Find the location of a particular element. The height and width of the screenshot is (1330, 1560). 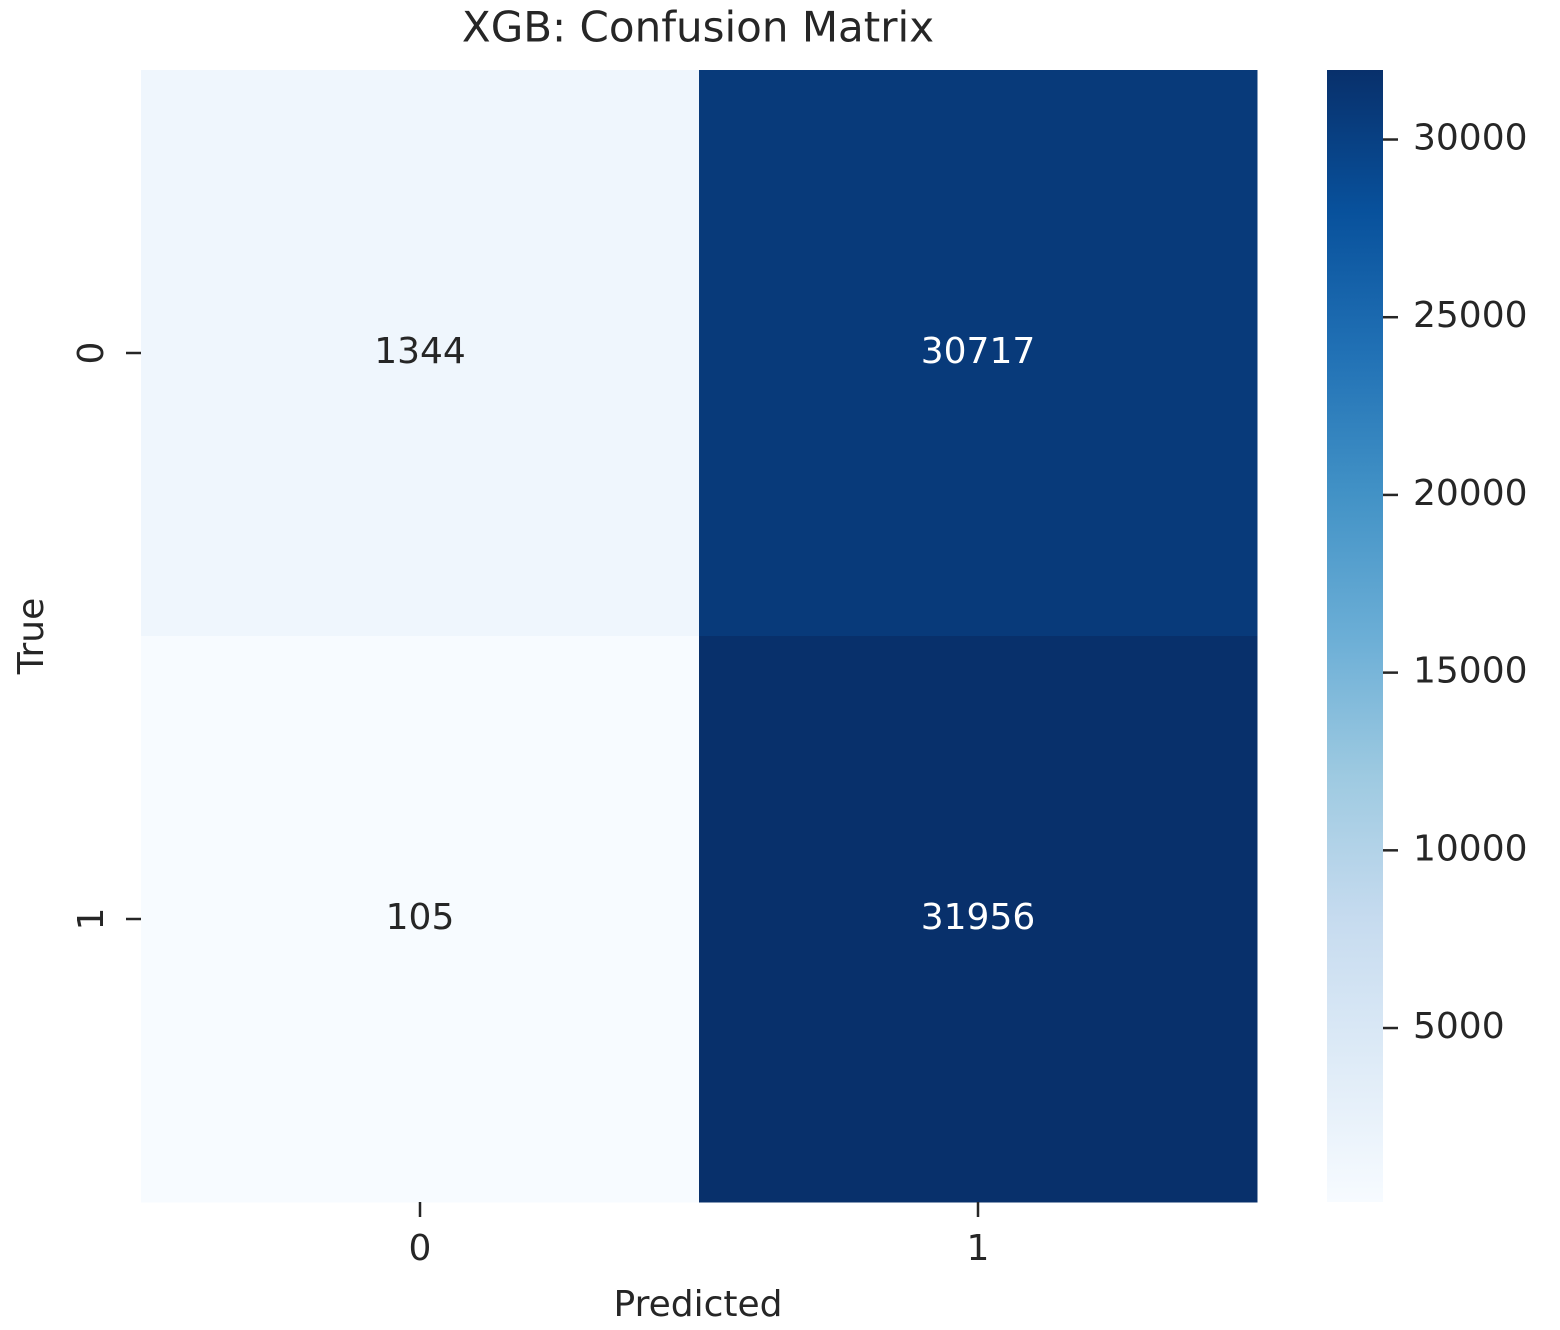

cell-label: 105 is located at coordinates (420, 917).